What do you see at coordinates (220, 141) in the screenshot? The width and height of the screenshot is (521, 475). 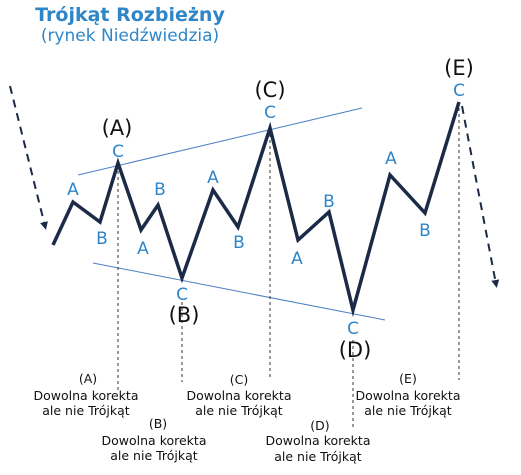 I see `upper-trendline` at bounding box center [220, 141].